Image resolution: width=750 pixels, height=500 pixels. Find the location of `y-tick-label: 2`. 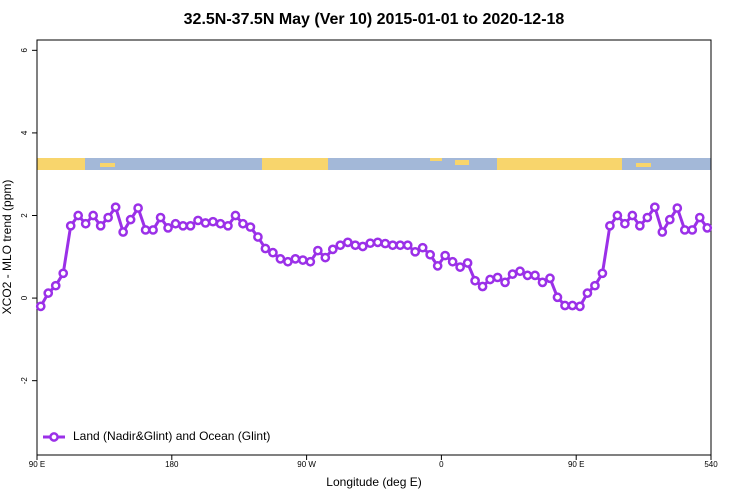

y-tick-label: 2 is located at coordinates (24, 215).